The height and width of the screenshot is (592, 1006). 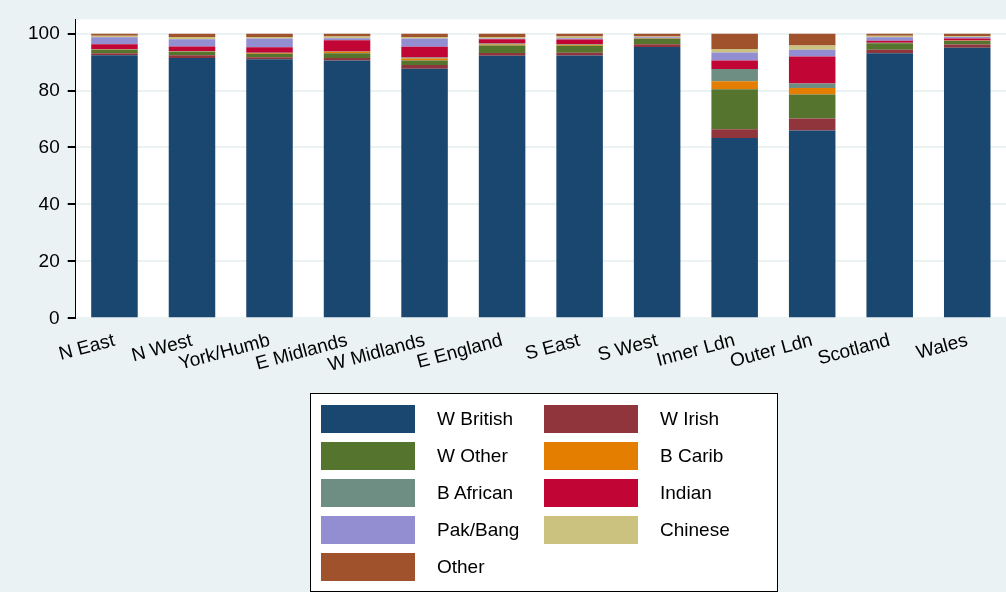 What do you see at coordinates (49, 146) in the screenshot?
I see `y-tick-label: 60` at bounding box center [49, 146].